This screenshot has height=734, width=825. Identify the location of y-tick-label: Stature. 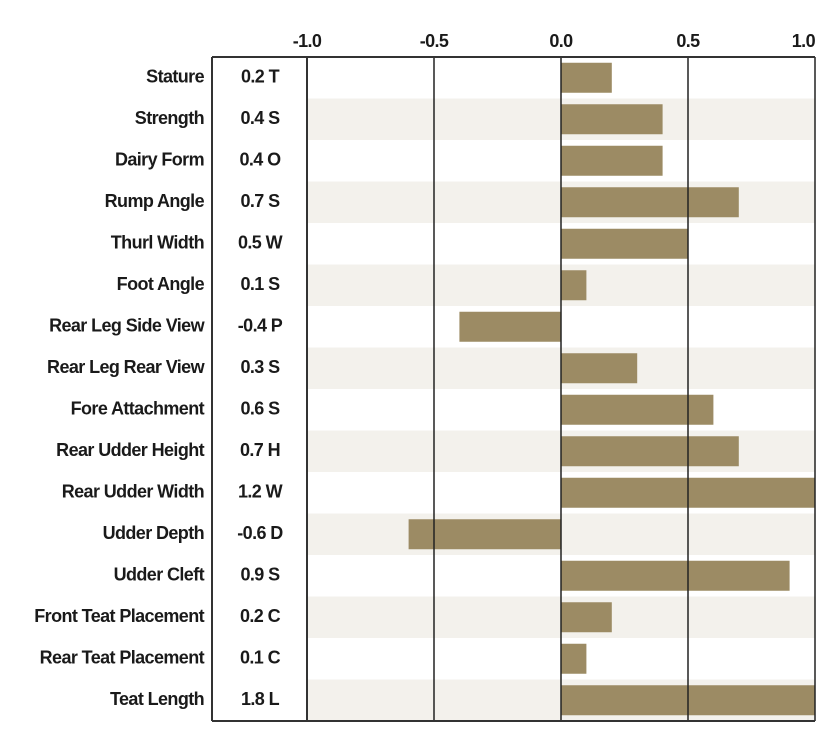
(175, 77).